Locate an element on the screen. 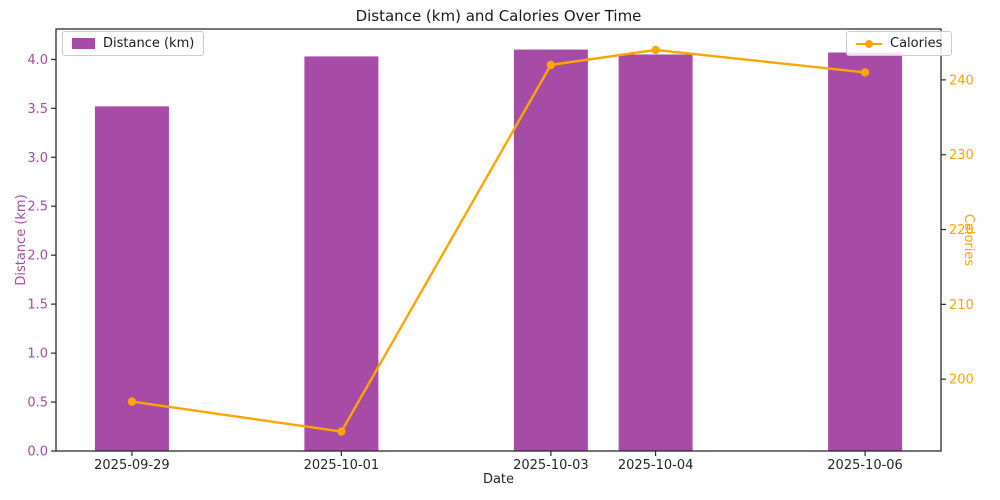  right-y-tick-label: 230 is located at coordinates (961, 155).